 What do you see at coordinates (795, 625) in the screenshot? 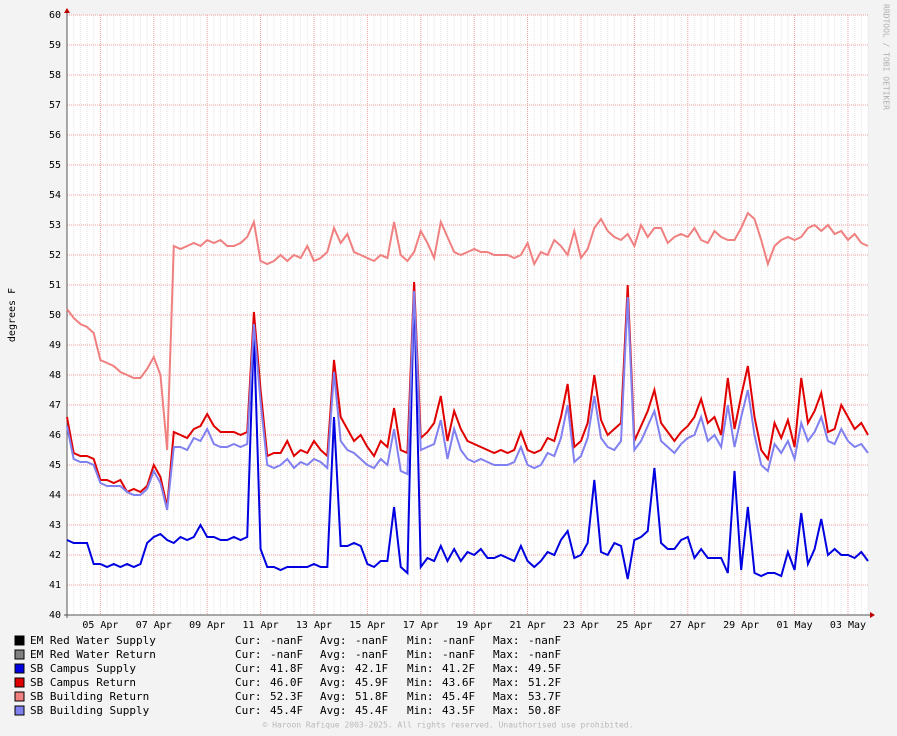
I see `x-tick-label: 01 May` at bounding box center [795, 625].